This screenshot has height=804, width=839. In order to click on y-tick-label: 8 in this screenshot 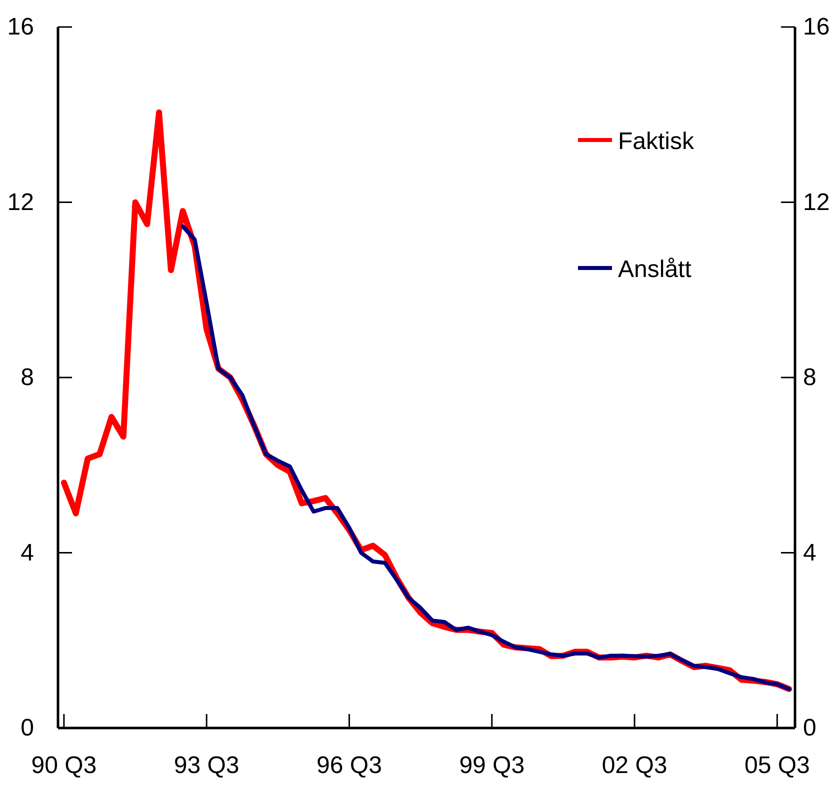, I will do `click(27, 378)`.